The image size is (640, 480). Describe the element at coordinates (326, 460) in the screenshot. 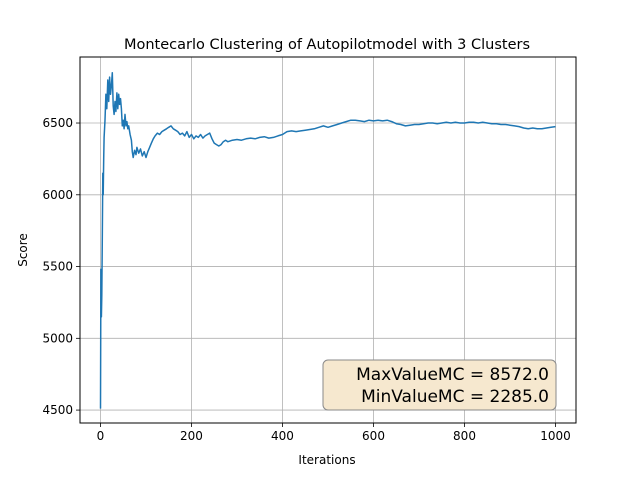

I see `x-axis-label: Iterations` at that location.